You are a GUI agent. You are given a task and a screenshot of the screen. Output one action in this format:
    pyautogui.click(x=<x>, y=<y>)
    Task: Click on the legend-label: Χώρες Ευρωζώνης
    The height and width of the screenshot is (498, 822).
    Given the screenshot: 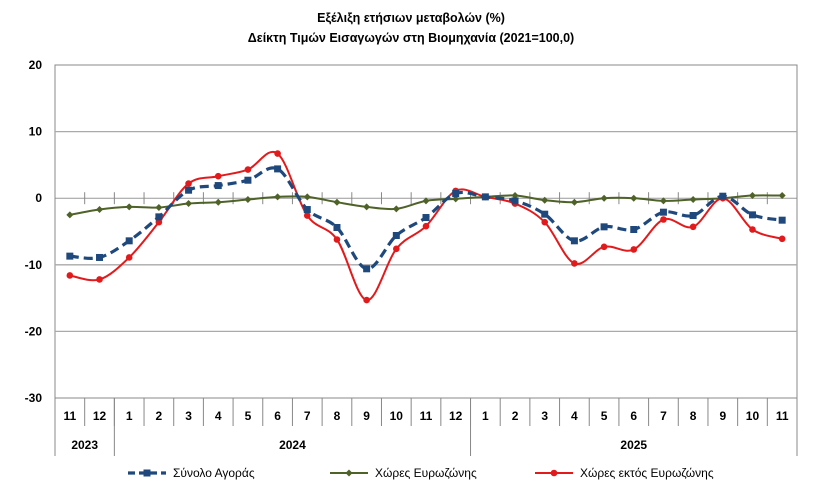 What is the action you would take?
    pyautogui.click(x=426, y=473)
    